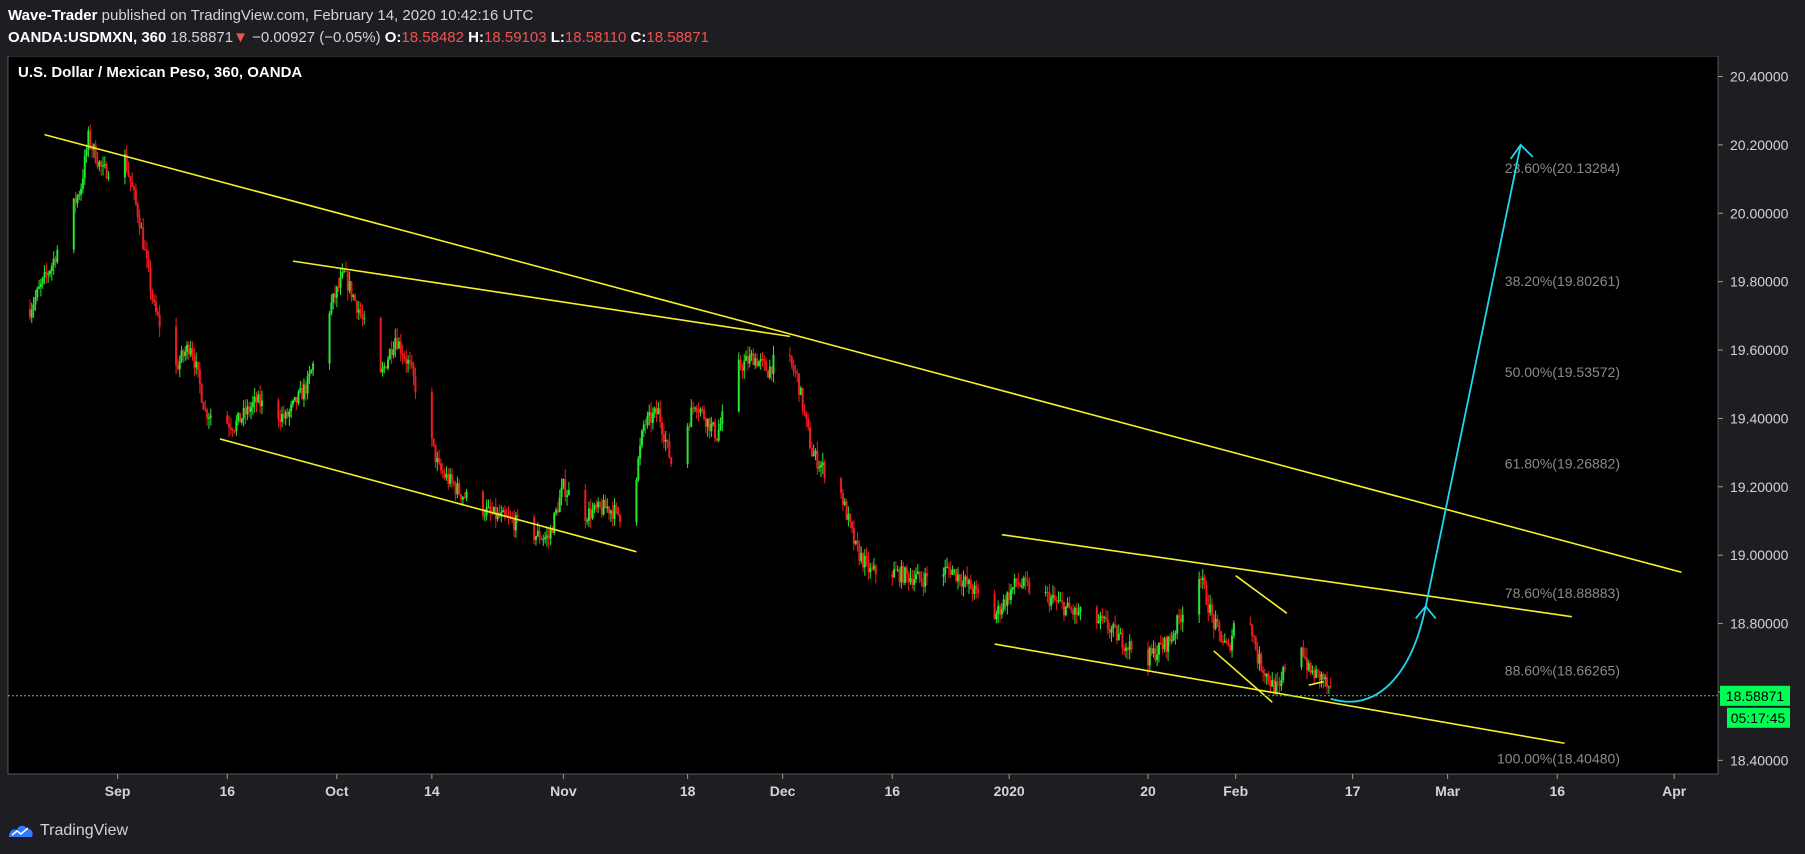 This screenshot has height=854, width=1805. I want to click on symbol-label: OANDA:USDMXN, 360, so click(87, 37).